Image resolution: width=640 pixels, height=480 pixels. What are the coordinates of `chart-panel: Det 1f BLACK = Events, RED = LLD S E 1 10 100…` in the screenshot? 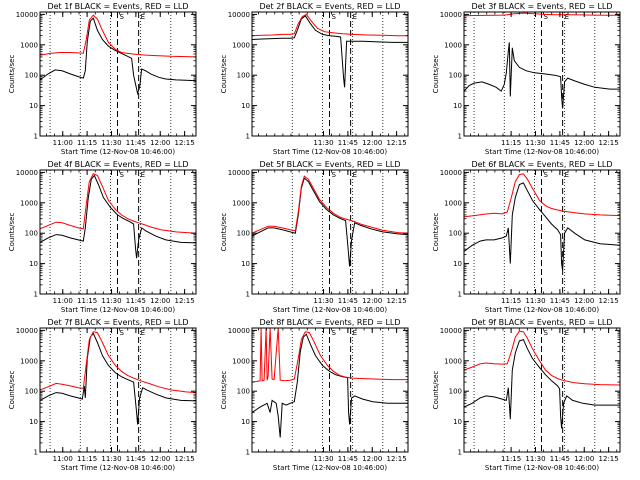 It's located at (102, 79).